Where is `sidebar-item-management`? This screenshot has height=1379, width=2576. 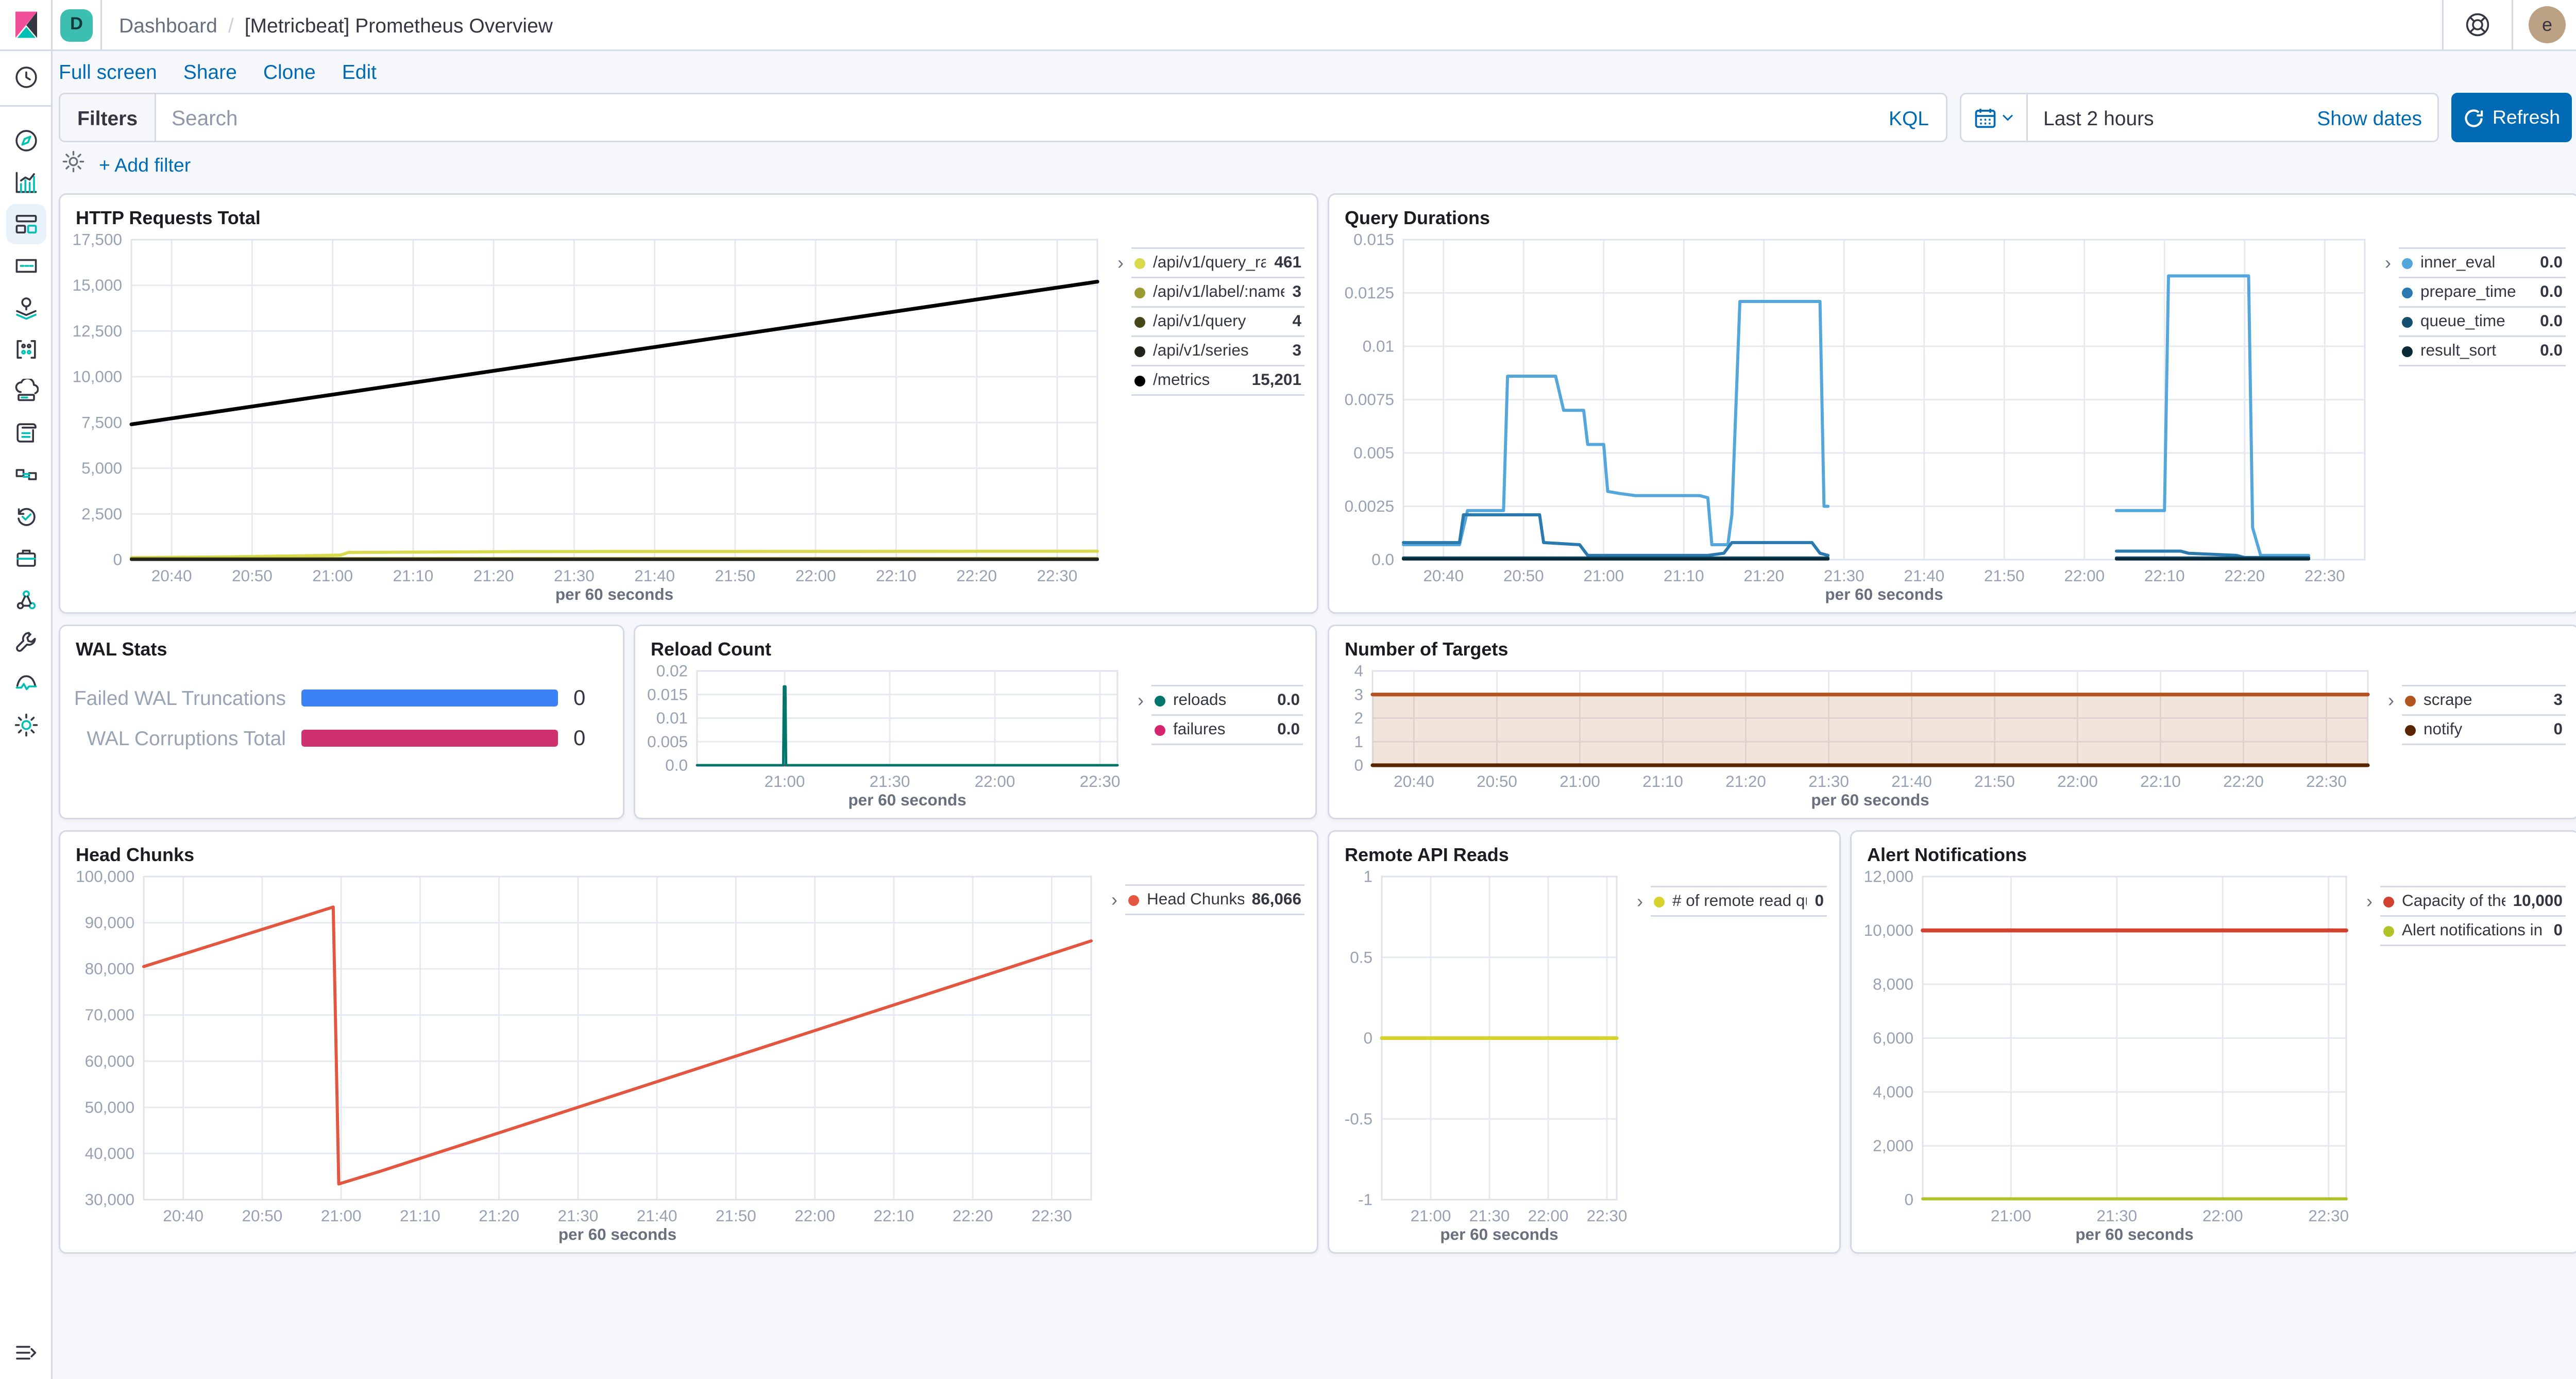 sidebar-item-management is located at coordinates (26, 725).